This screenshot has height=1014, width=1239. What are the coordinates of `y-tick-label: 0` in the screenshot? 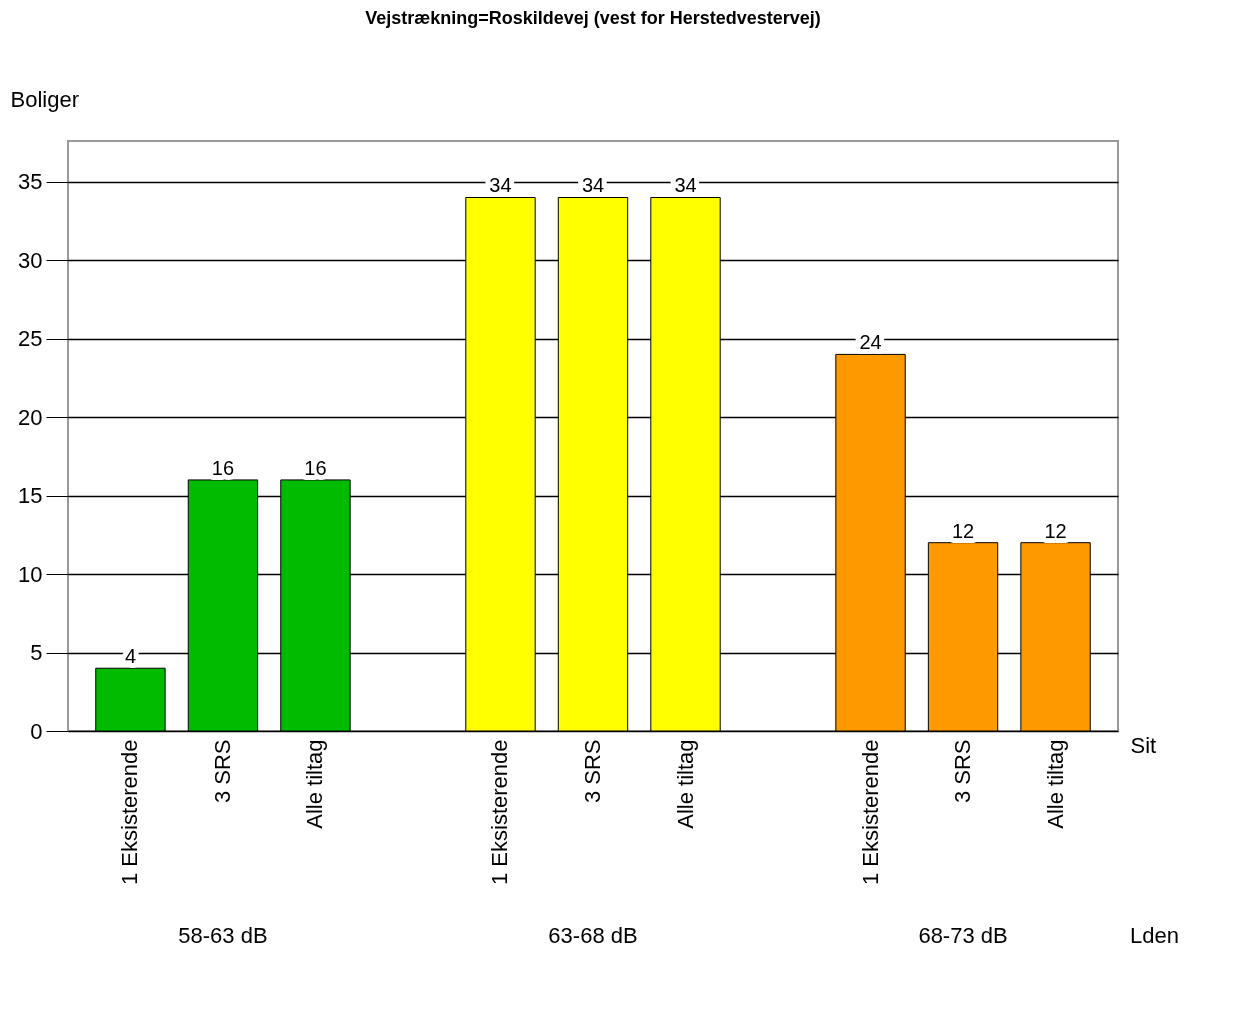 It's located at (36, 731).